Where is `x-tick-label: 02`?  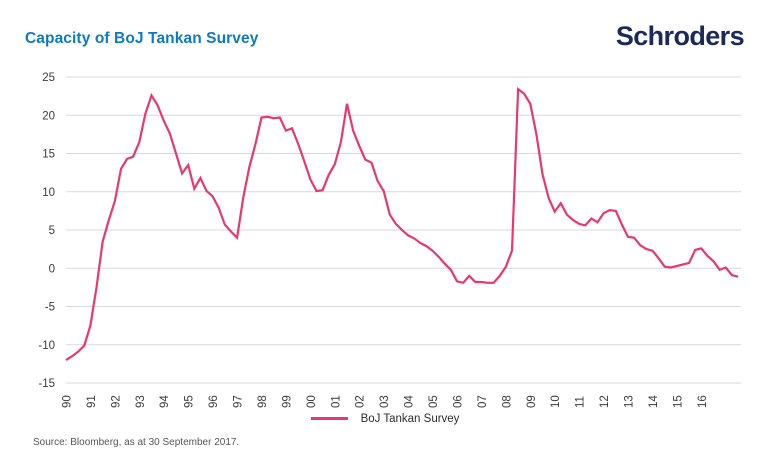 x-tick-label: 02 is located at coordinates (361, 401).